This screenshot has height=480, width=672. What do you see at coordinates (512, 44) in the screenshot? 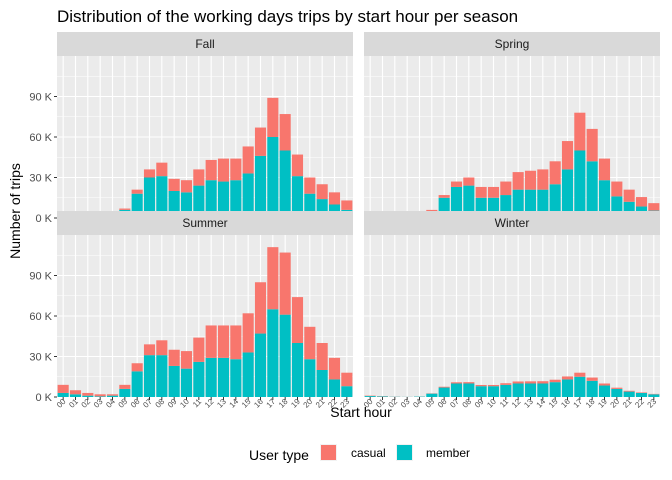
I see `facet-strip-label: Spring` at bounding box center [512, 44].